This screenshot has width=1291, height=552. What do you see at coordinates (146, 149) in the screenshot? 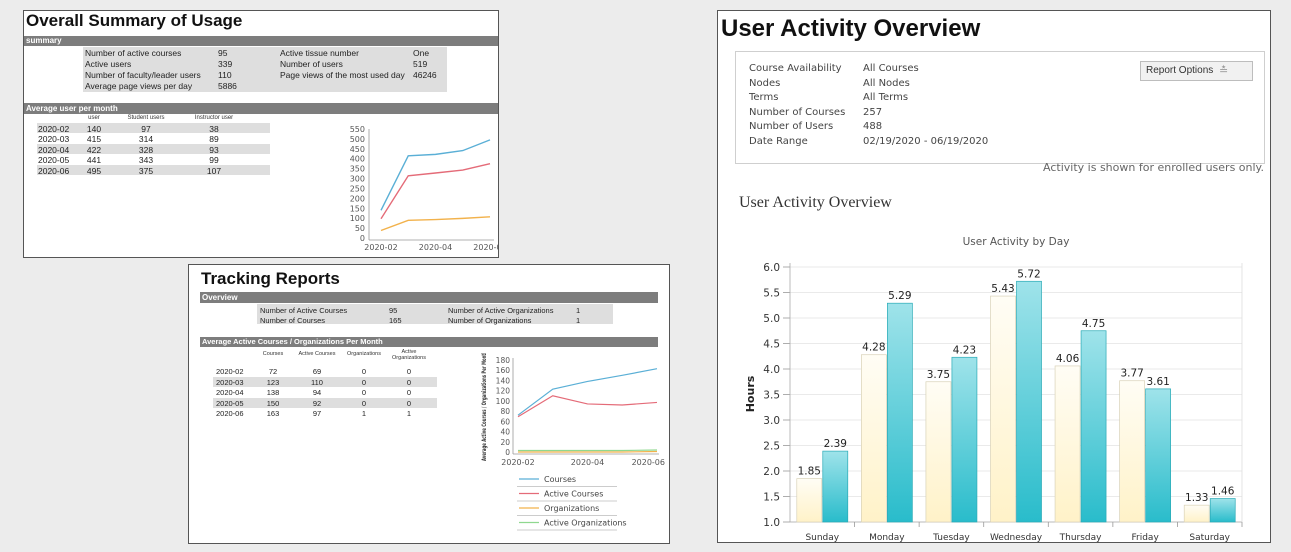
I see `table-cell: 328` at bounding box center [146, 149].